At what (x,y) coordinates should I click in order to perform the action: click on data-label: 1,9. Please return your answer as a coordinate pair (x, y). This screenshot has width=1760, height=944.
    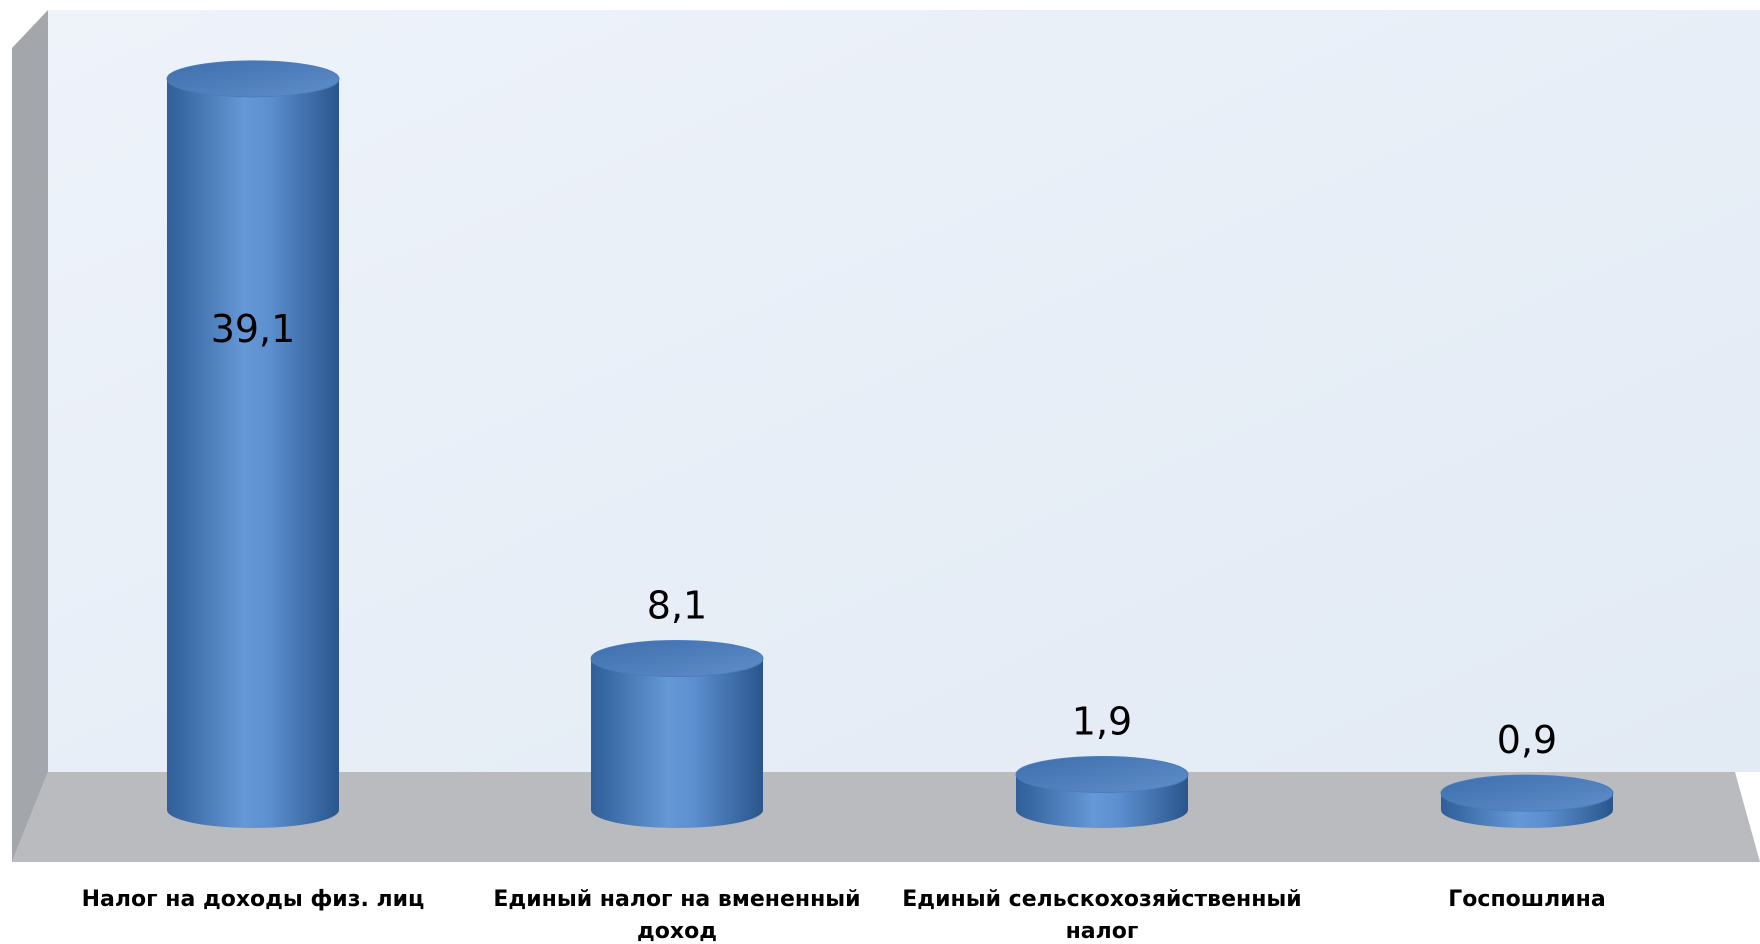
    Looking at the image, I should click on (1102, 721).